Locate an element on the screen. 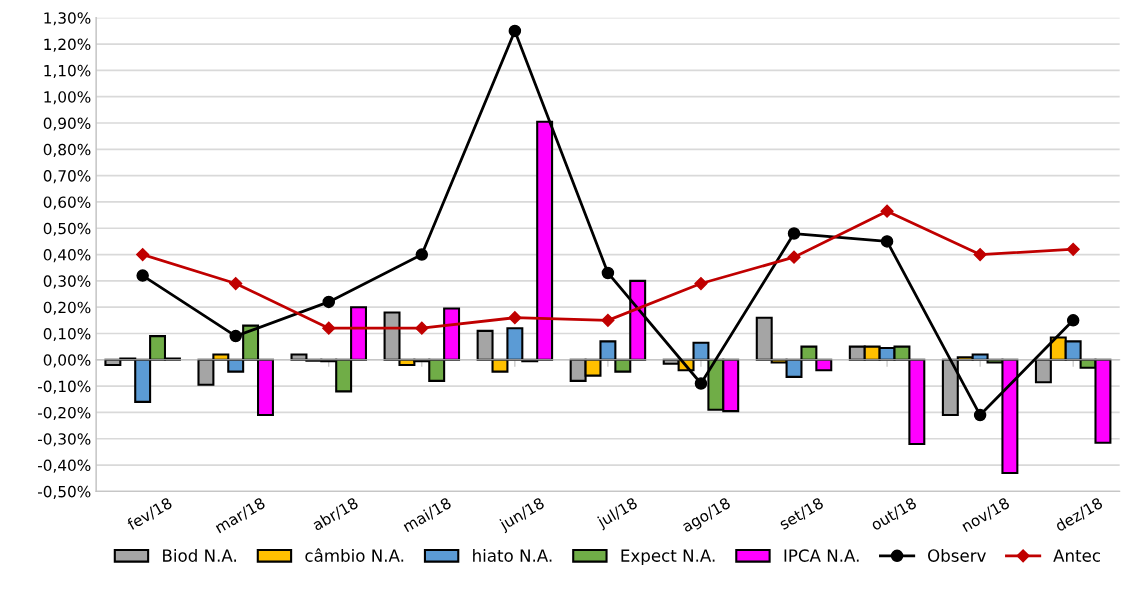 This screenshot has width=1131, height=592. y-tick-label: -0,20% is located at coordinates (64, 413).